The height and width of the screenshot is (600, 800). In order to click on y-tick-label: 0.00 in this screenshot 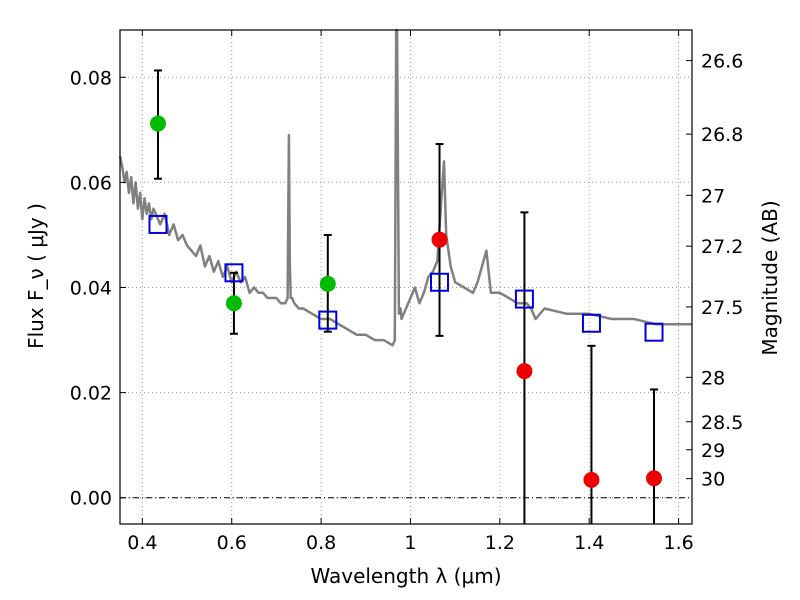, I will do `click(91, 499)`.